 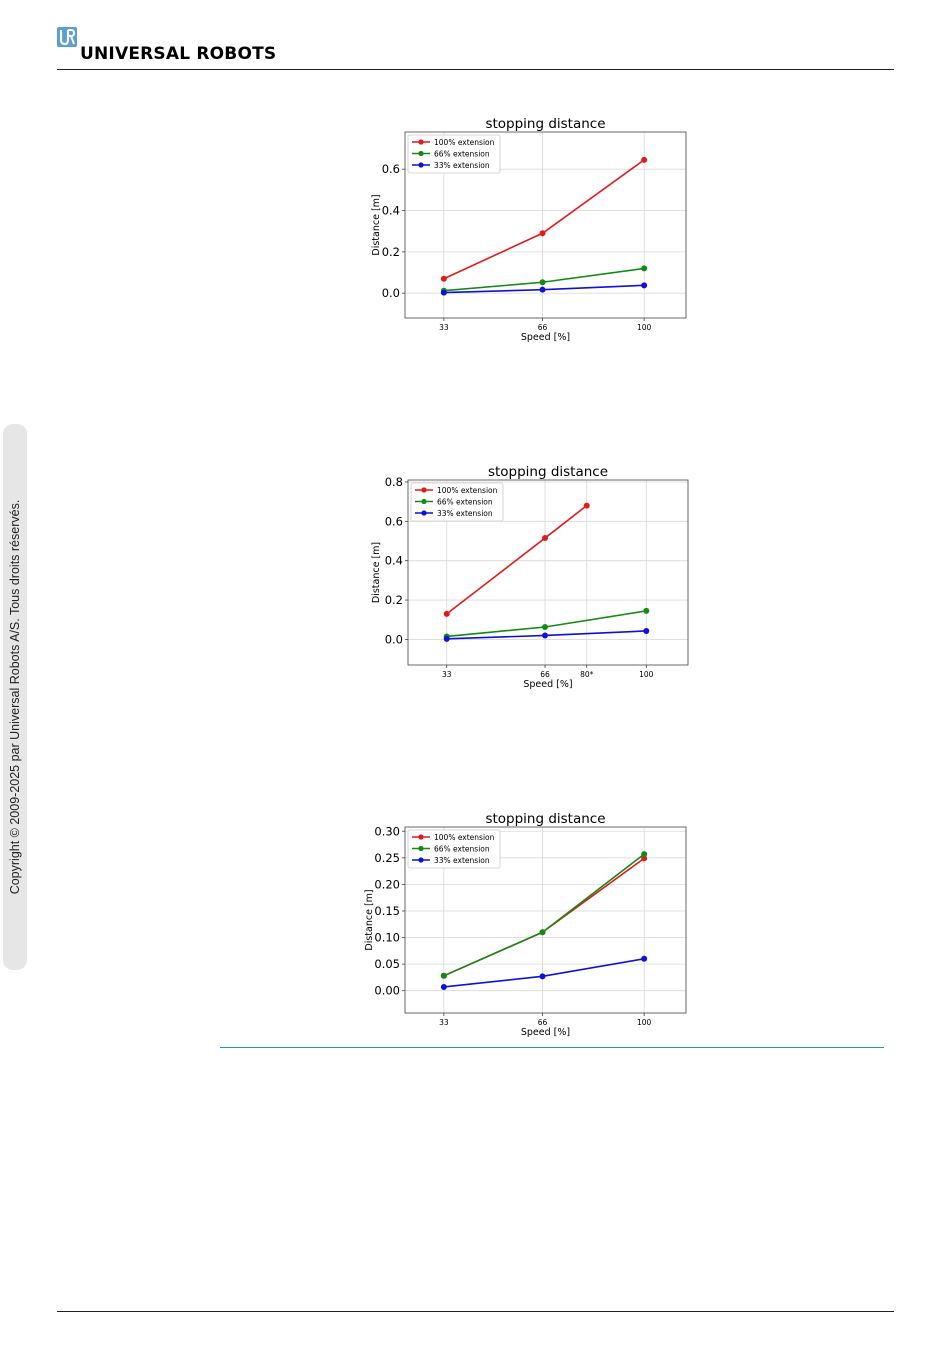 What do you see at coordinates (387, 831) in the screenshot?
I see `y-tick-label: 0.30` at bounding box center [387, 831].